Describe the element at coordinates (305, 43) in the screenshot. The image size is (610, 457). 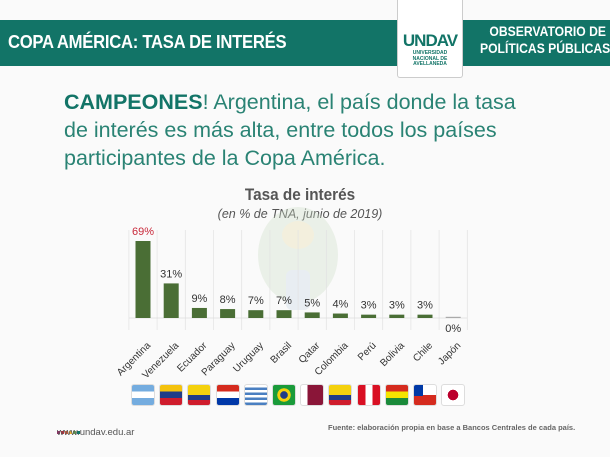
I see `header-bar` at that location.